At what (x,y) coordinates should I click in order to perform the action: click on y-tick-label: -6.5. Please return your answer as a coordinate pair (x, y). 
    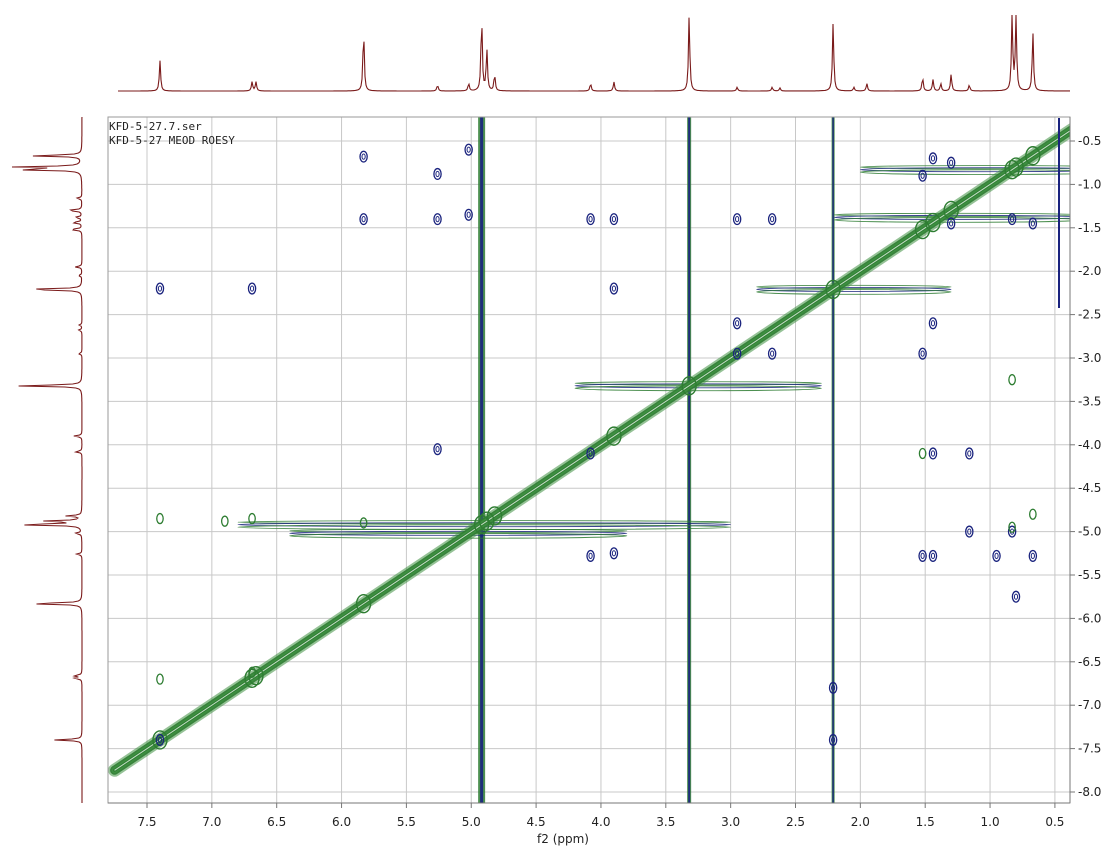
    Looking at the image, I should click on (1089, 662).